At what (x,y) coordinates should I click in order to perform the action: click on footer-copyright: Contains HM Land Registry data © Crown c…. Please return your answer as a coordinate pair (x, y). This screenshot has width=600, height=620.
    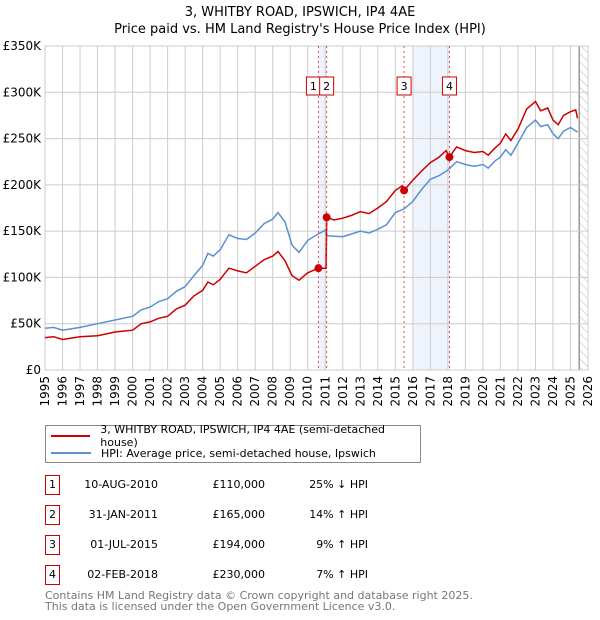
    Looking at the image, I should click on (259, 595).